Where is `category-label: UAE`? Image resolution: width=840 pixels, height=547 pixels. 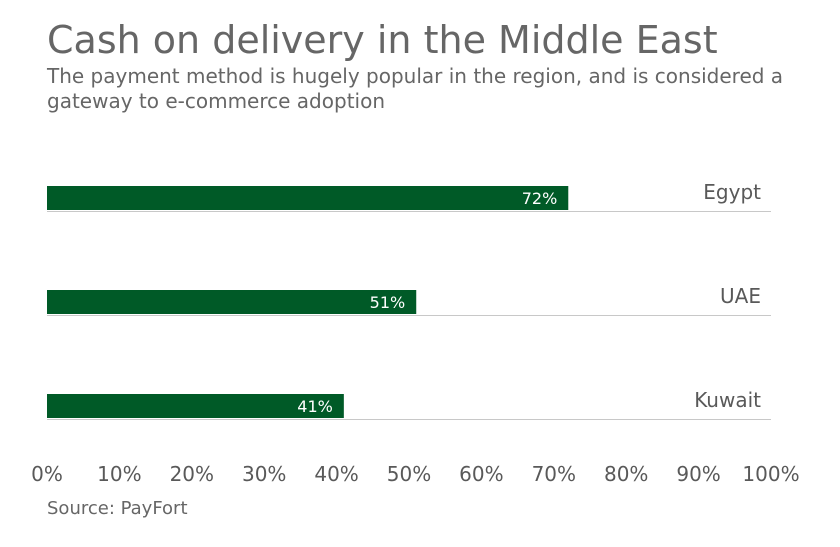
category-label: UAE is located at coordinates (740, 296).